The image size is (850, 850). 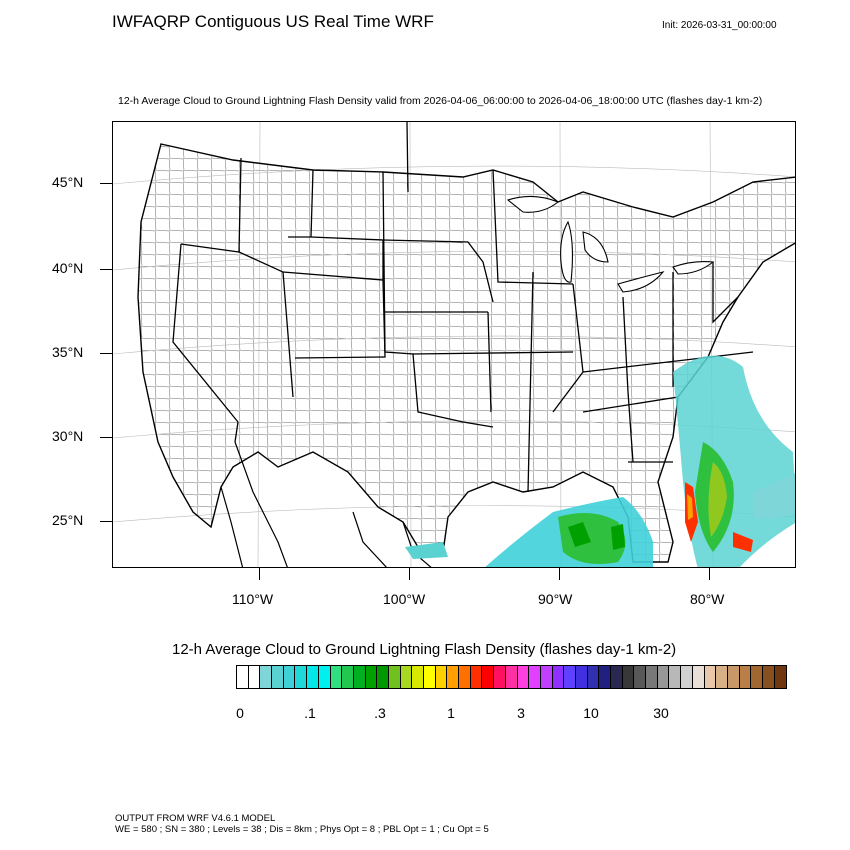 What do you see at coordinates (68, 520) in the screenshot?
I see `lat-label-25: 25°N` at bounding box center [68, 520].